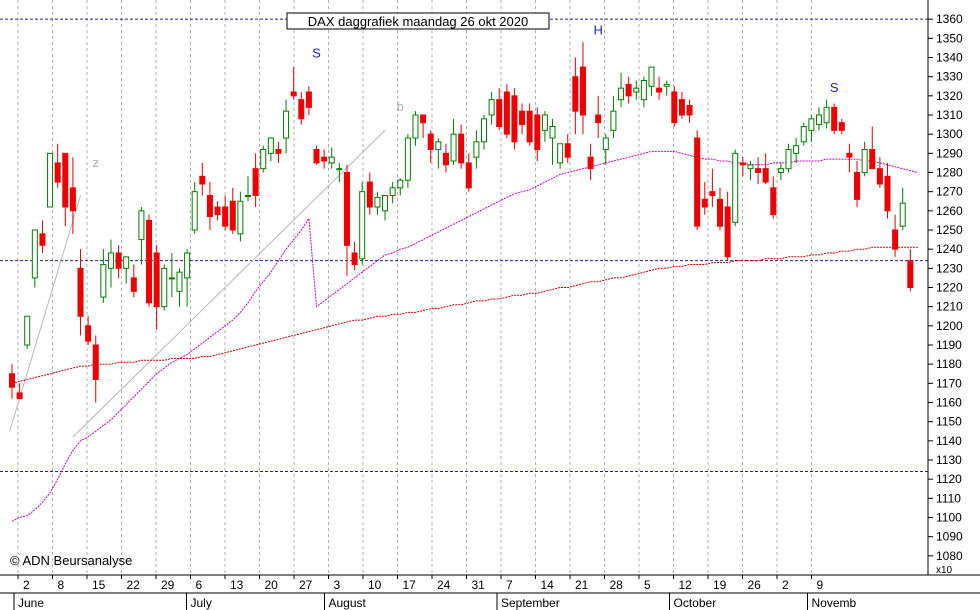 The width and height of the screenshot is (980, 610). Describe the element at coordinates (134, 585) in the screenshot. I see `x-tick-label: 22` at that location.